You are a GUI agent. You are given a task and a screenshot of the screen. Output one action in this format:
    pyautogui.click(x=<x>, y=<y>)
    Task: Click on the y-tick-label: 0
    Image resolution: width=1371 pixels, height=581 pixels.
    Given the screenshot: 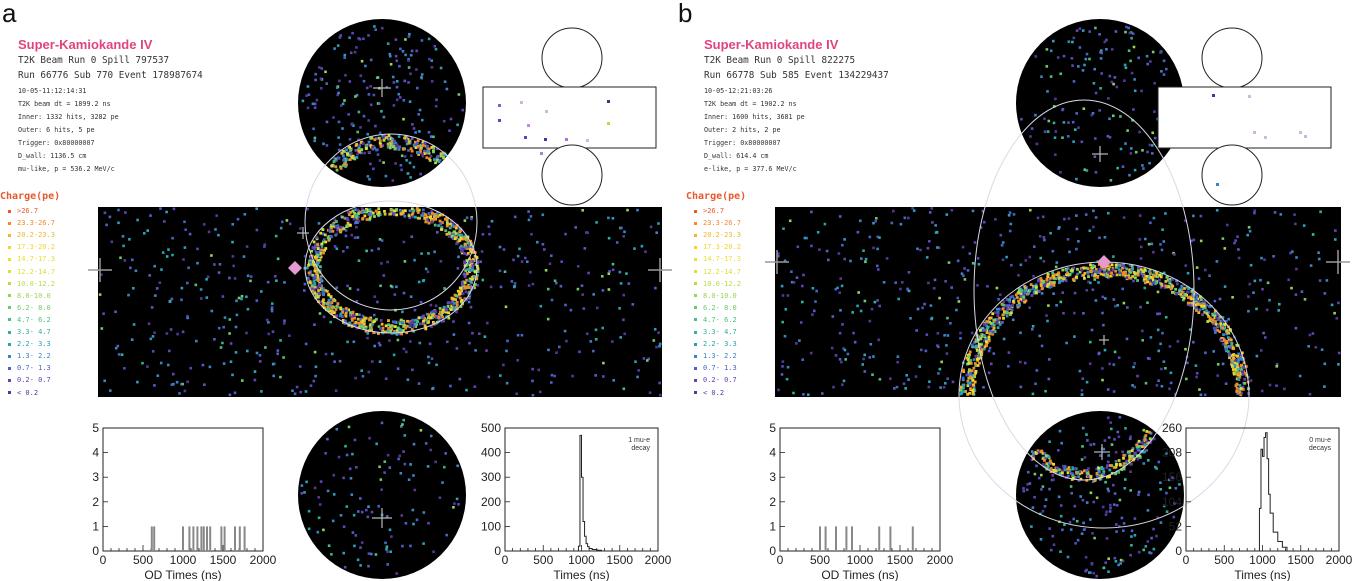 What is the action you would take?
    pyautogui.click(x=772, y=551)
    